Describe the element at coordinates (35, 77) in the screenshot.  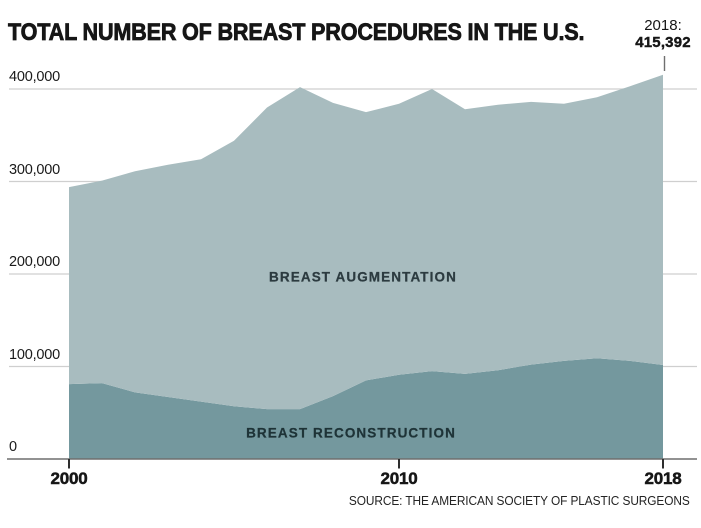
I see `y-axis-label: 400,000` at that location.